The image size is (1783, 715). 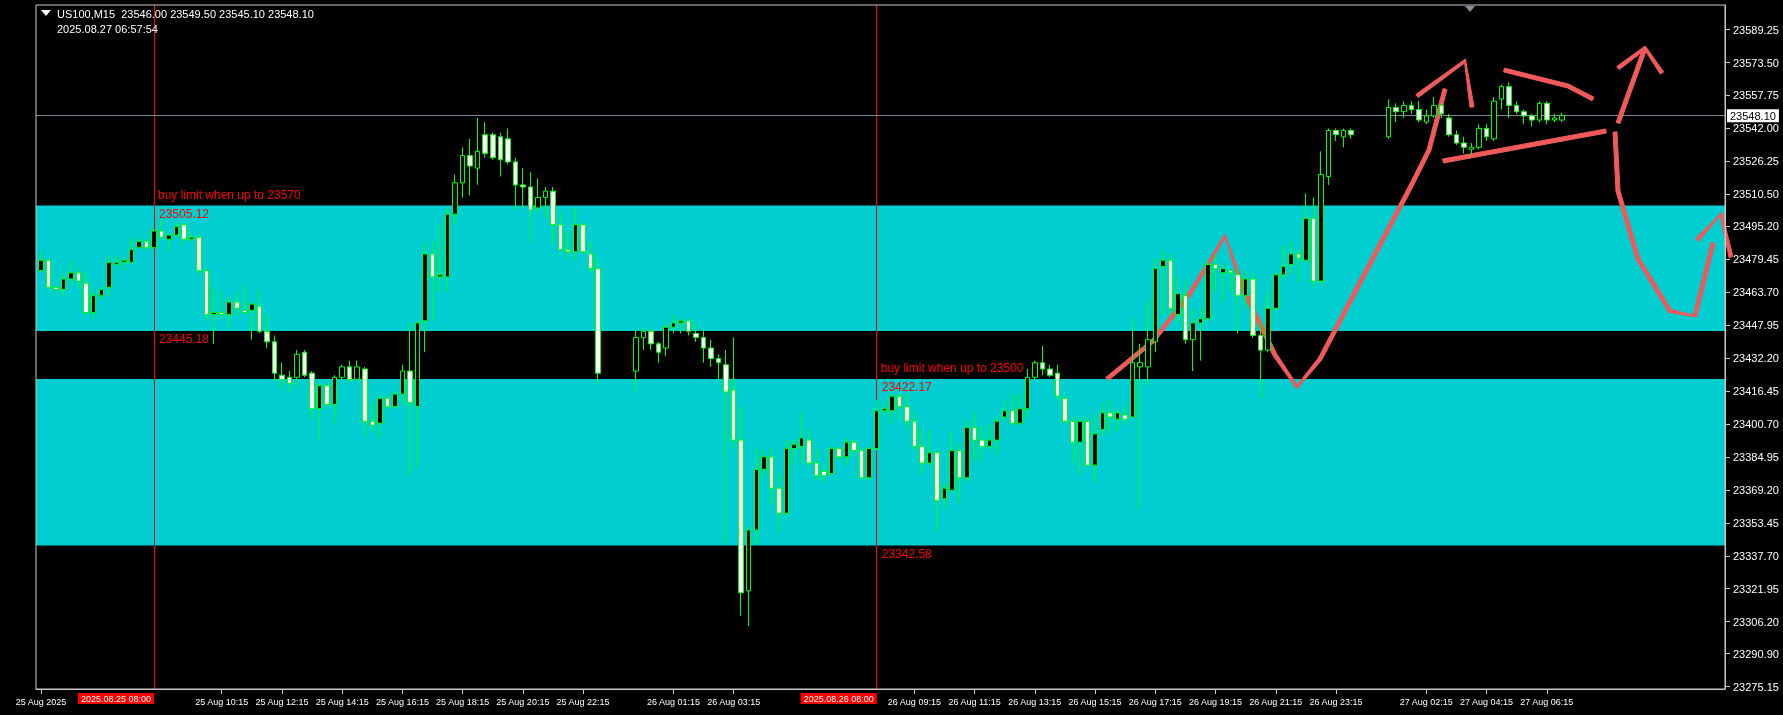 What do you see at coordinates (1756, 456) in the screenshot?
I see `y-tick-label: 23384.95` at bounding box center [1756, 456].